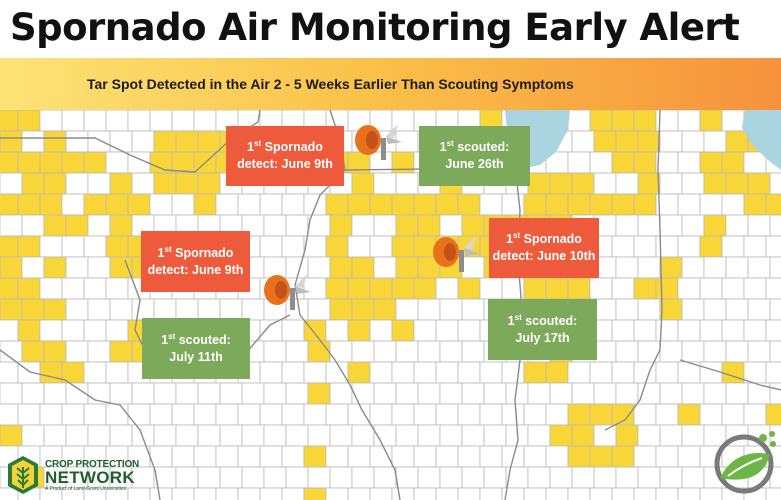 Image resolution: width=781 pixels, height=500 pixels. Describe the element at coordinates (474, 164) in the screenshot. I see `callout-line2: June 26th` at that location.